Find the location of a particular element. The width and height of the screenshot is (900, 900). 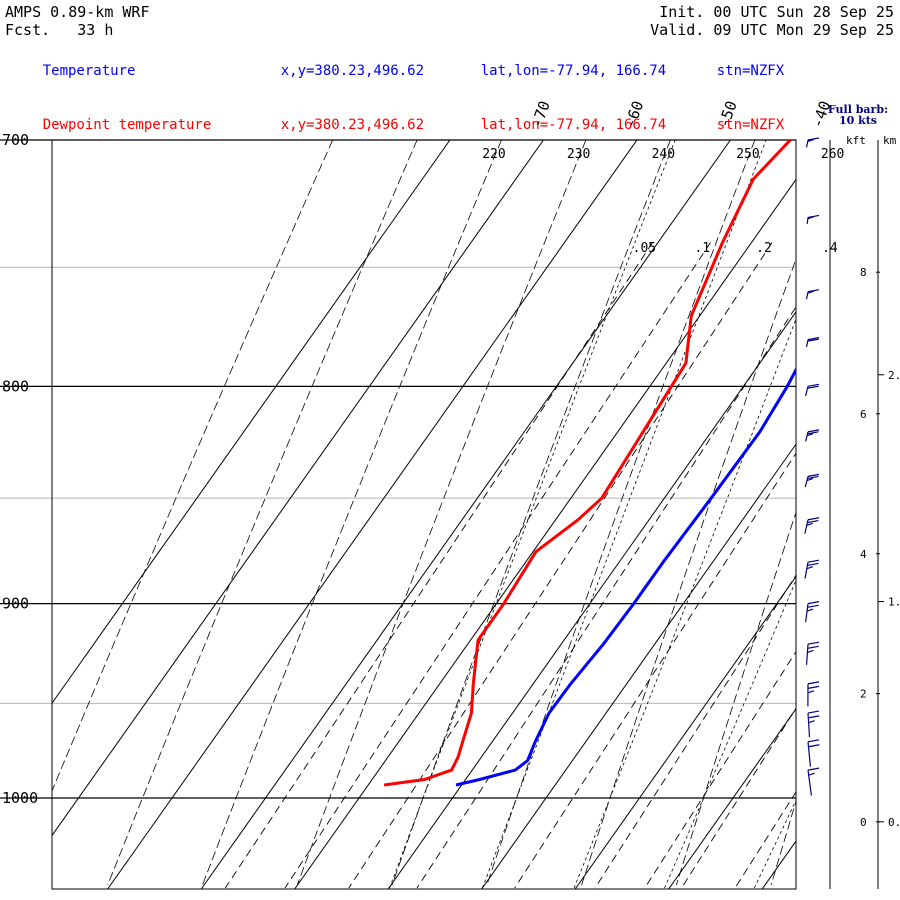

theta-label-220: 220 is located at coordinates (493, 154).